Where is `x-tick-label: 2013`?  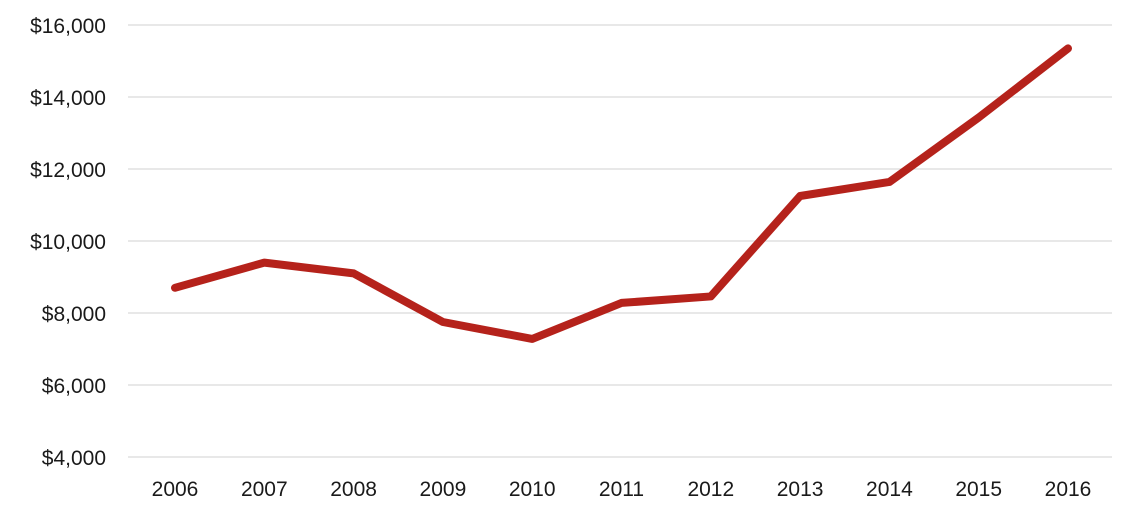
x-tick-label: 2013 is located at coordinates (800, 489).